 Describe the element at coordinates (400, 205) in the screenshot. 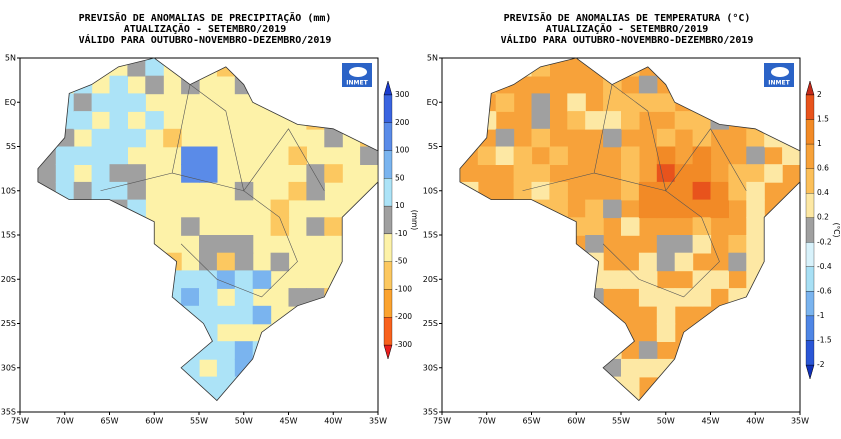

I see `colorbar-label: 10` at that location.